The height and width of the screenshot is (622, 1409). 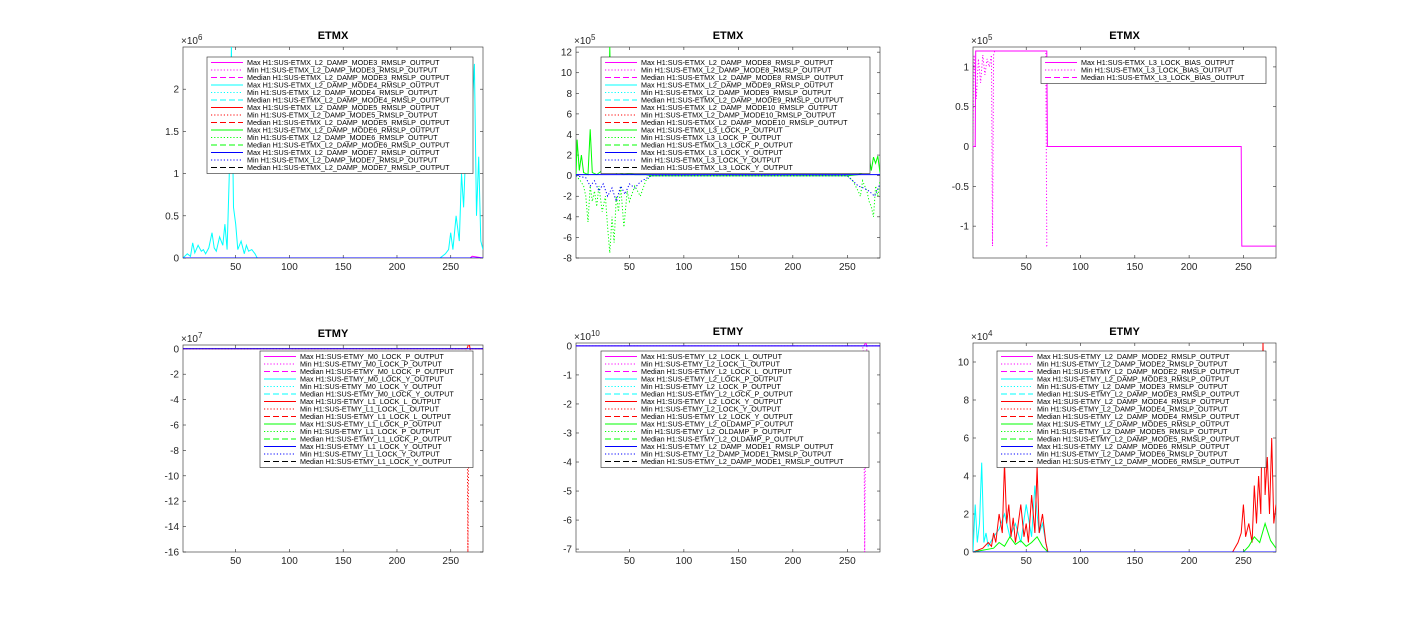 What do you see at coordinates (376, 461) in the screenshot?
I see `legend-entry: Median H1:SUS-ETMY_L1_LOCK_Y_OUTPUT` at bounding box center [376, 461].